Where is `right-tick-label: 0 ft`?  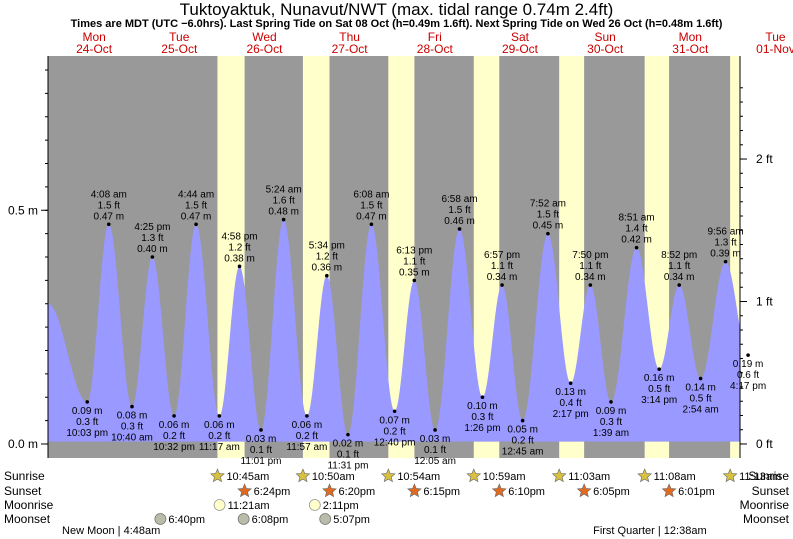
right-tick-label: 0 ft is located at coordinates (764, 444).